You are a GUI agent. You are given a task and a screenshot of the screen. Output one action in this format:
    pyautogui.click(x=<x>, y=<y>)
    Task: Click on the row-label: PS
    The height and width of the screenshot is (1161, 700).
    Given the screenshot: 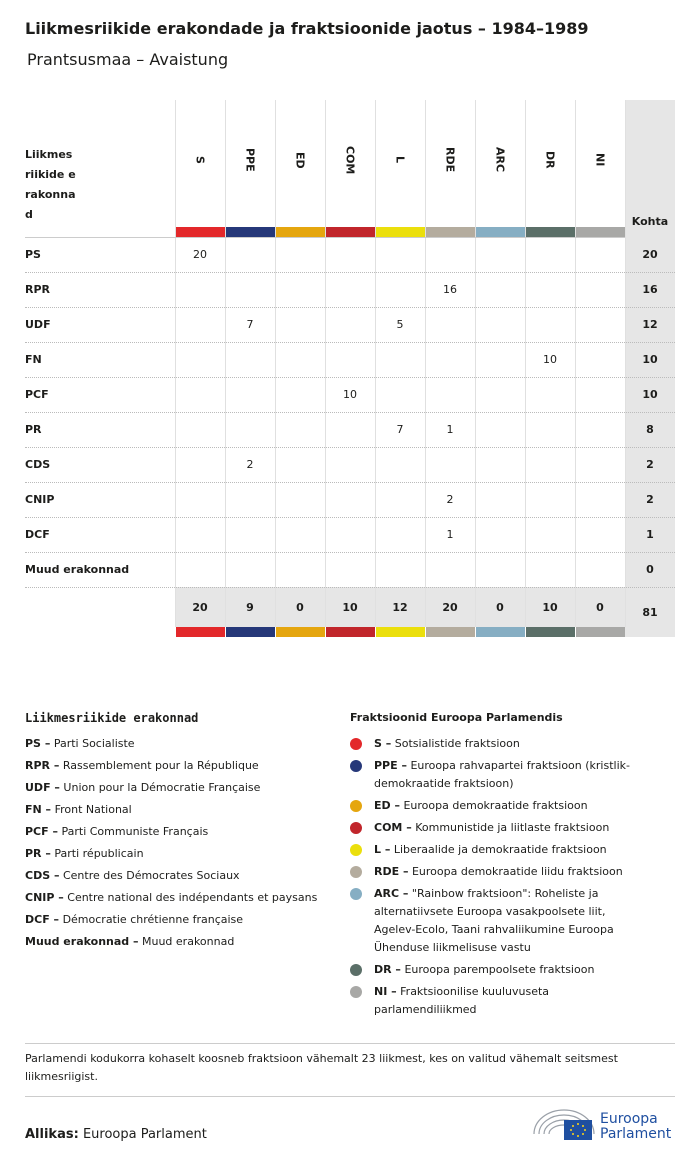 What is the action you would take?
    pyautogui.click(x=33, y=254)
    